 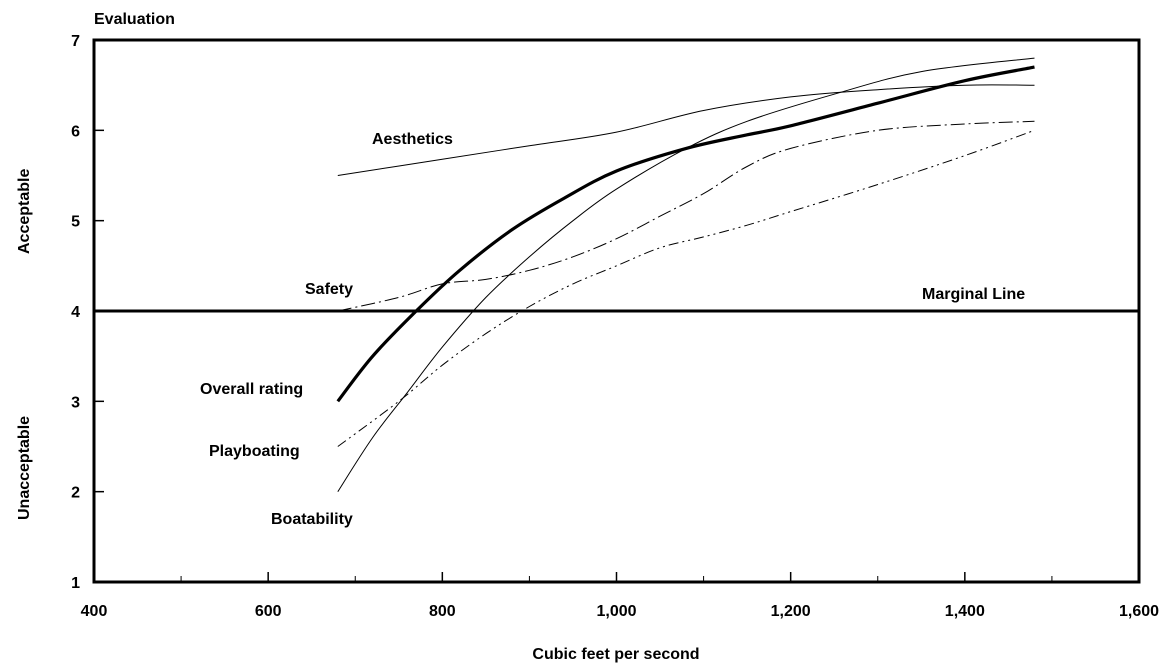 What do you see at coordinates (87, 312) in the screenshot?
I see `y-axis-ticks: 1 2 3 4 5 6 7` at bounding box center [87, 312].